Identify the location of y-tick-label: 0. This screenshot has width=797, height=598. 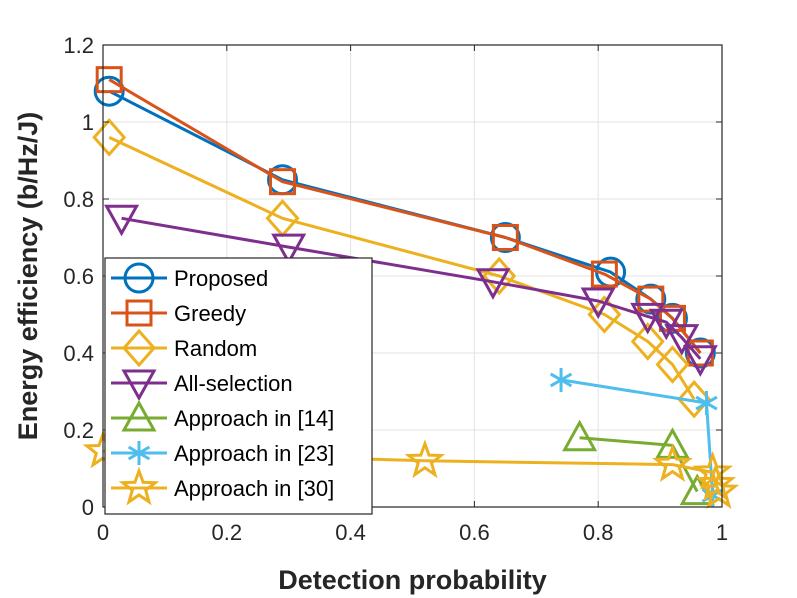
(88, 507).